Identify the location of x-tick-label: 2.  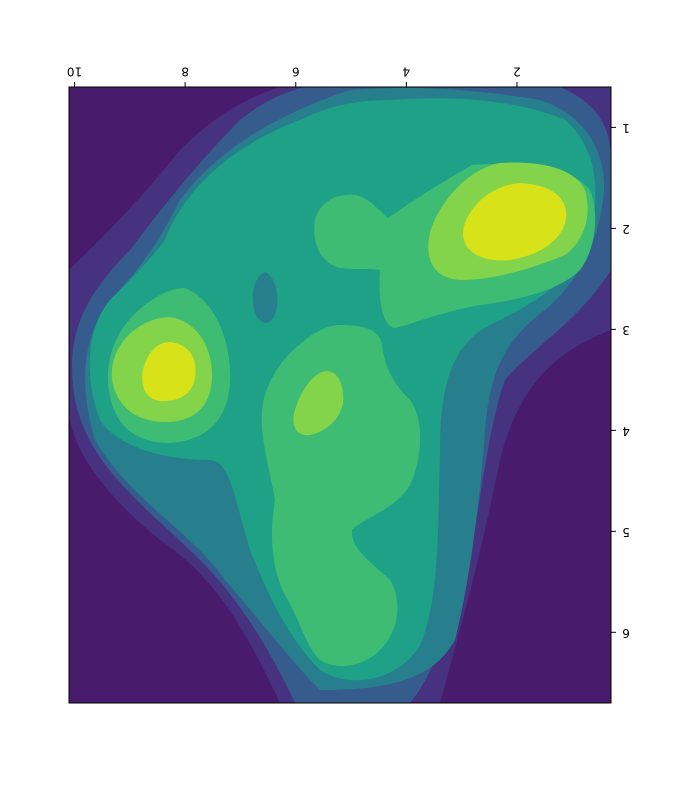
(517, 72).